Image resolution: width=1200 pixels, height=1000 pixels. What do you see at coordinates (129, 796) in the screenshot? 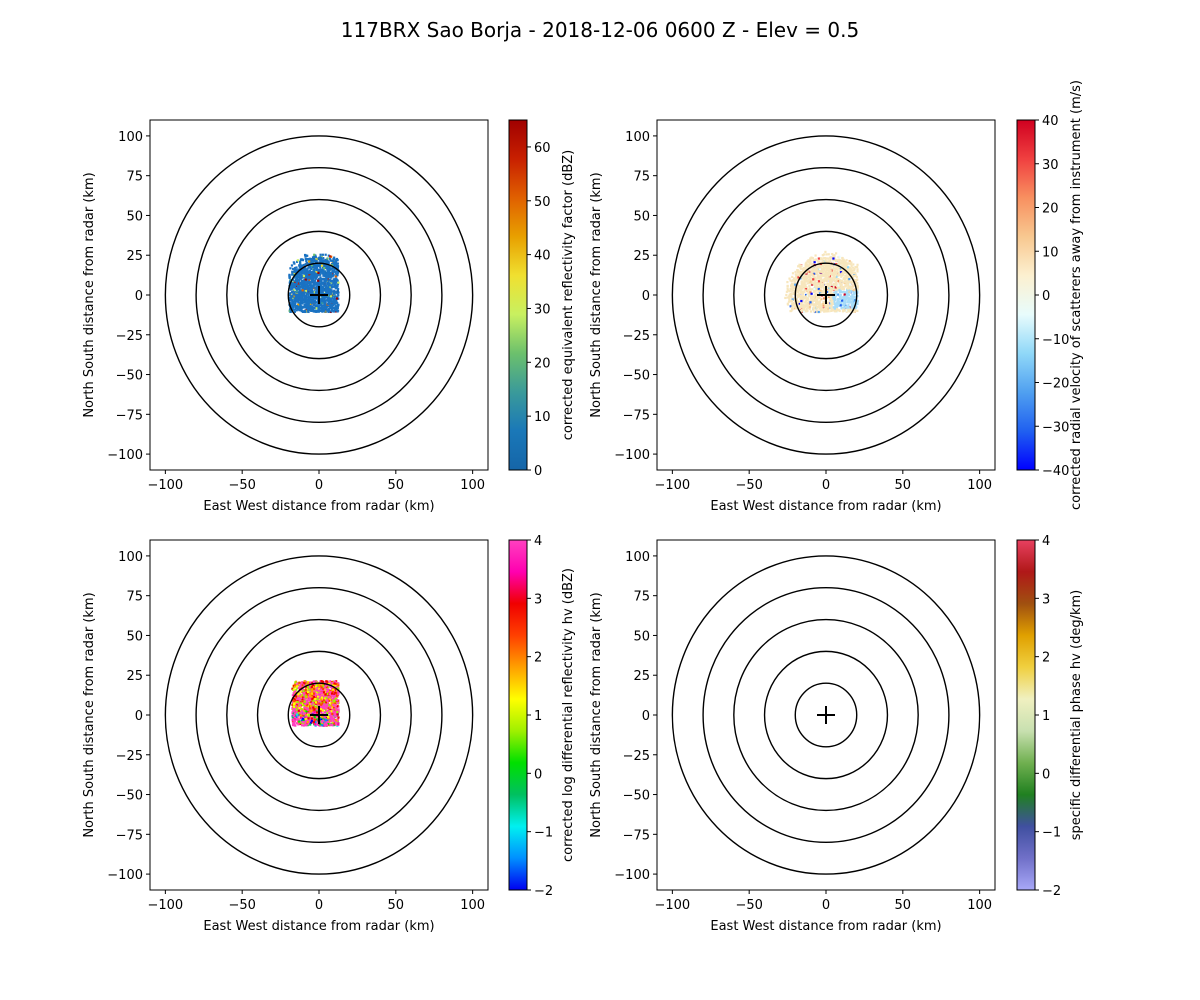
I see `y-tick-label: −50` at bounding box center [129, 796].